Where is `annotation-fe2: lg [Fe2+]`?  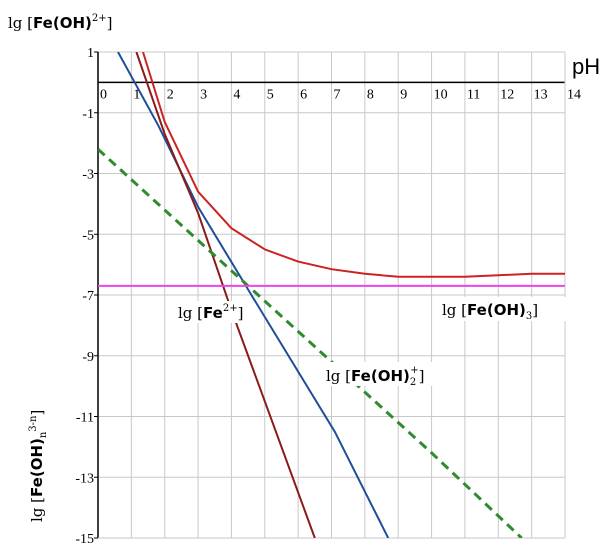 annotation-fe2: lg [Fe2+] is located at coordinates (210, 312).